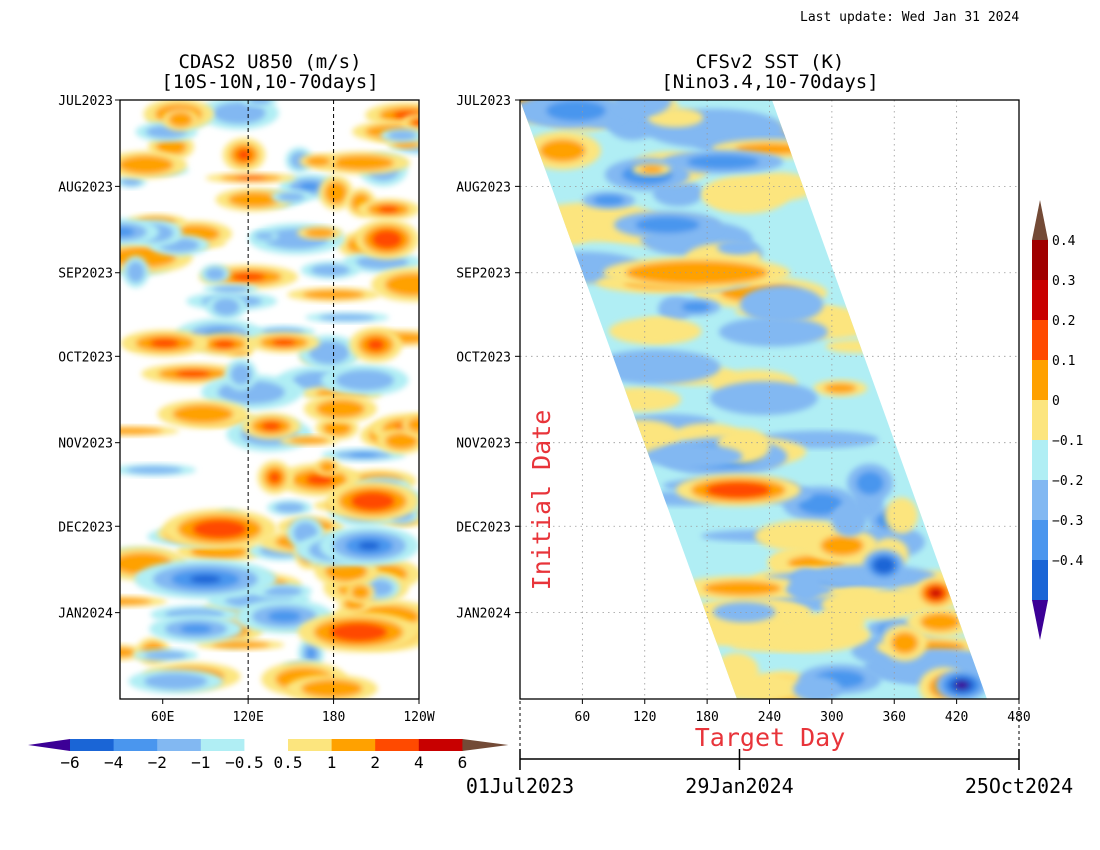 This screenshot has height=850, width=1100. I want to click on sst-y-tick-label: JUL2023, so click(483, 101).